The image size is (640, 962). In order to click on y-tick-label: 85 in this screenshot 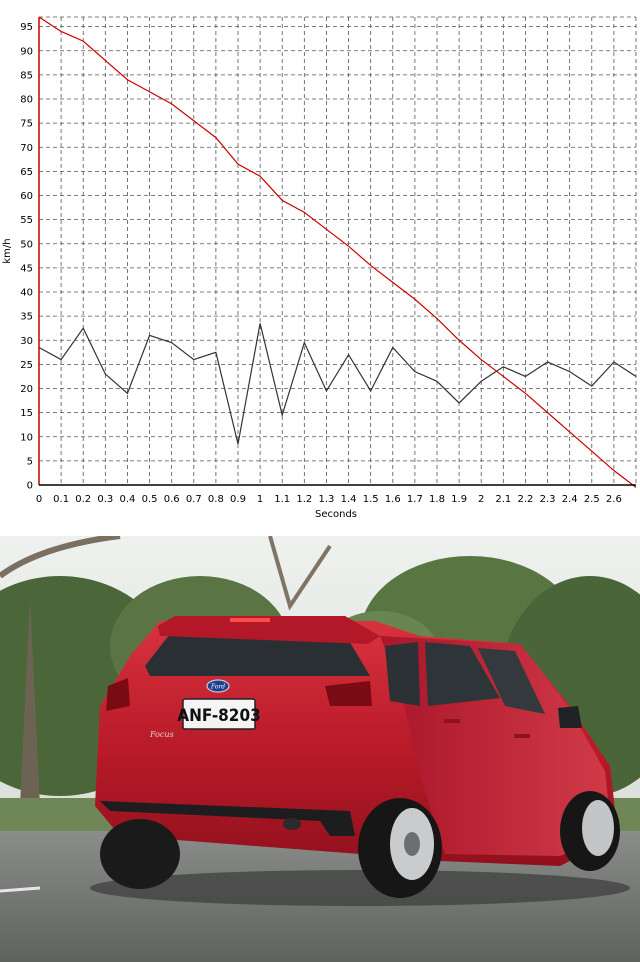, I will do `click(26, 75)`.